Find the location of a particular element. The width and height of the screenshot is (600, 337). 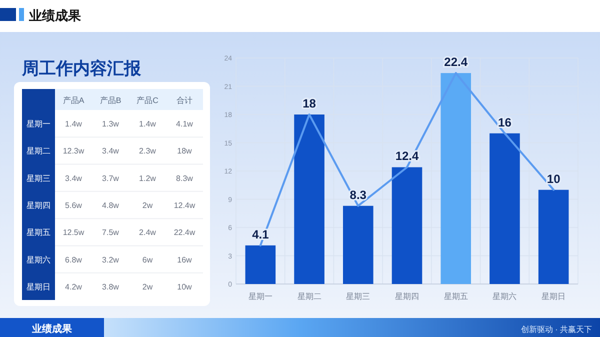

x-tick-label: 星期五 is located at coordinates (456, 296).